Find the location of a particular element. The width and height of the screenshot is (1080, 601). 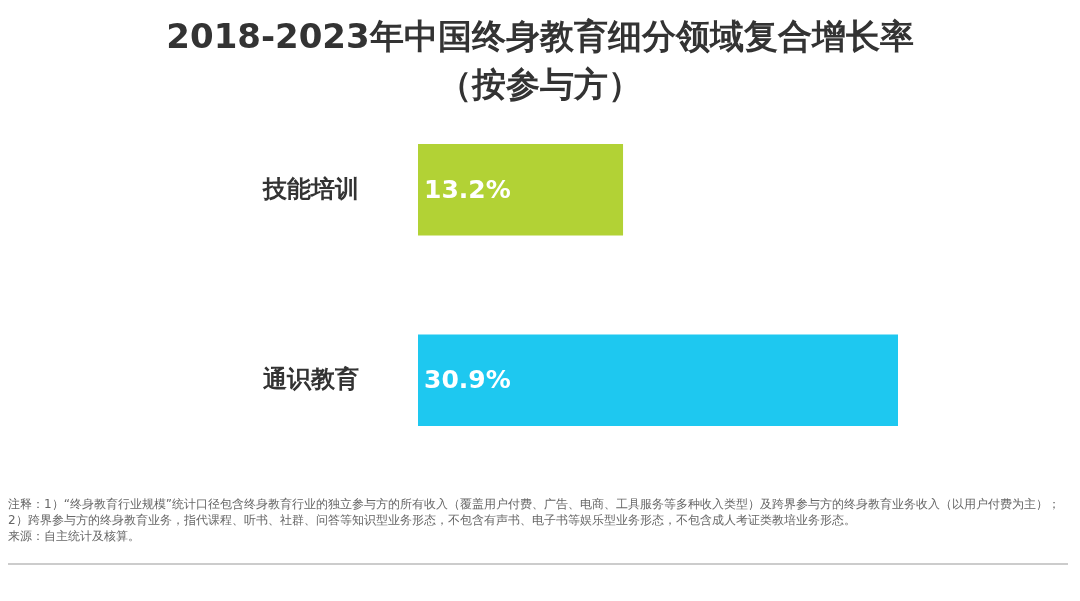

y-tick-label: 通识教育 is located at coordinates (310, 379).